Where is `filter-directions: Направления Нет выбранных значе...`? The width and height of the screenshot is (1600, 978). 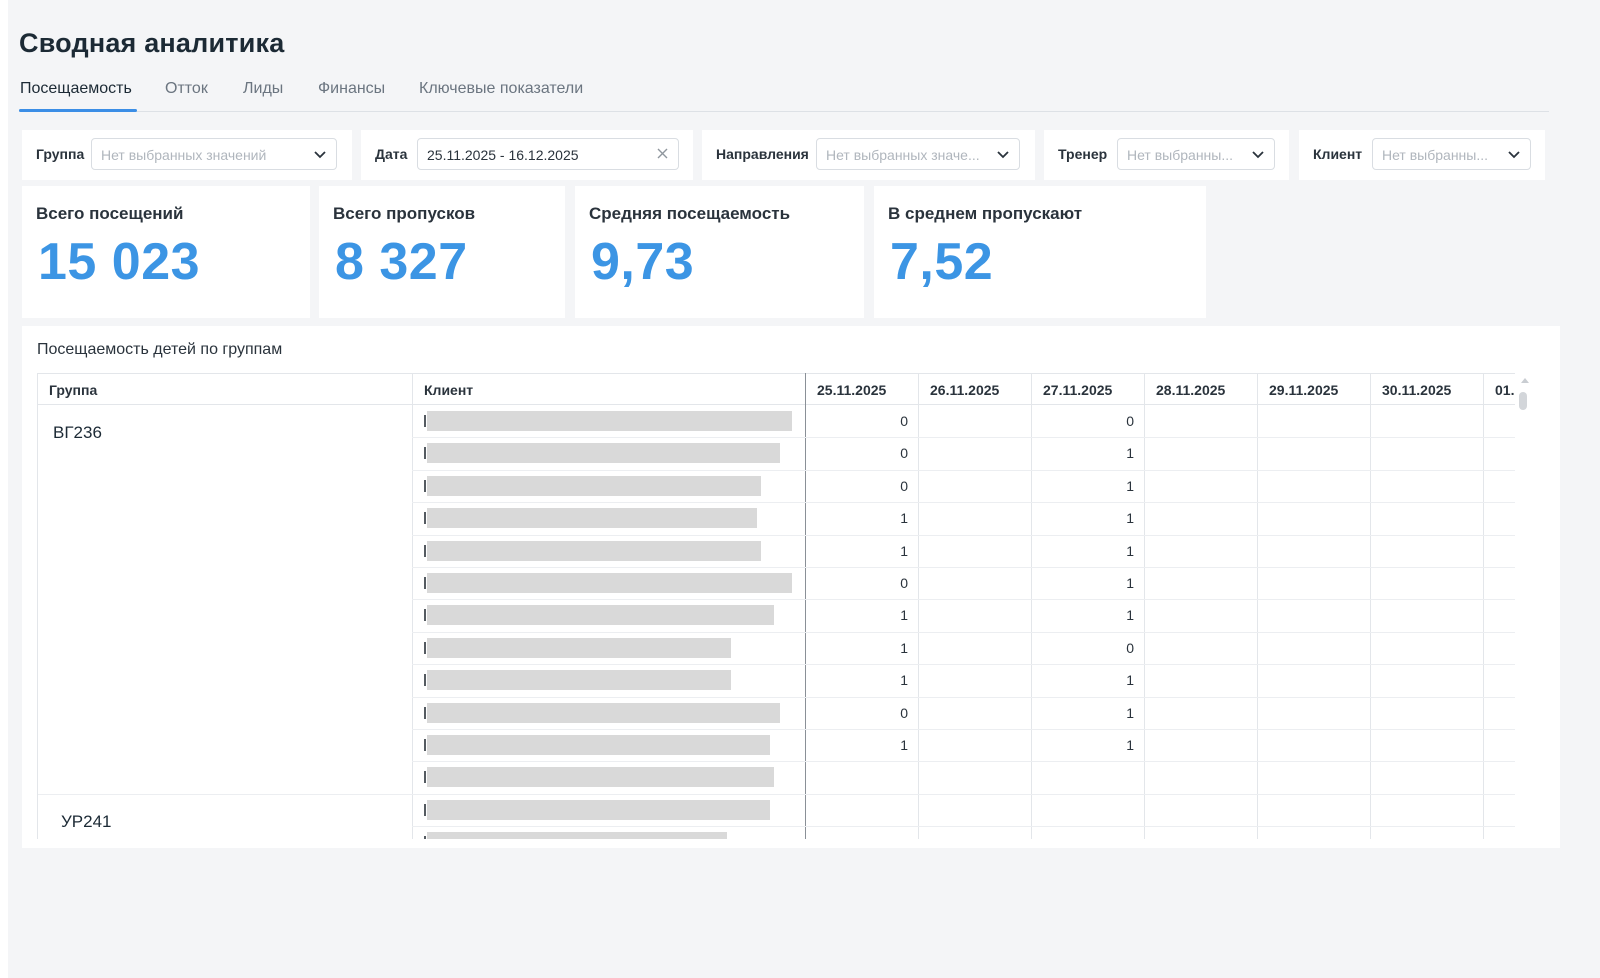 filter-directions: Направления Нет выбранных значе... is located at coordinates (868, 155).